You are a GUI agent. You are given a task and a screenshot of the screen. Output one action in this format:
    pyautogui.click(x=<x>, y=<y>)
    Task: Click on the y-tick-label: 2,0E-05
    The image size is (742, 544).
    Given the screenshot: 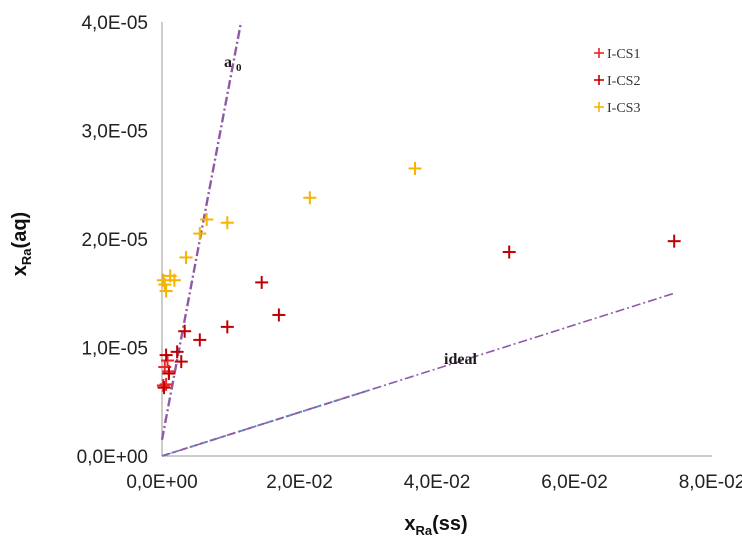 What is the action you would take?
    pyautogui.click(x=114, y=240)
    